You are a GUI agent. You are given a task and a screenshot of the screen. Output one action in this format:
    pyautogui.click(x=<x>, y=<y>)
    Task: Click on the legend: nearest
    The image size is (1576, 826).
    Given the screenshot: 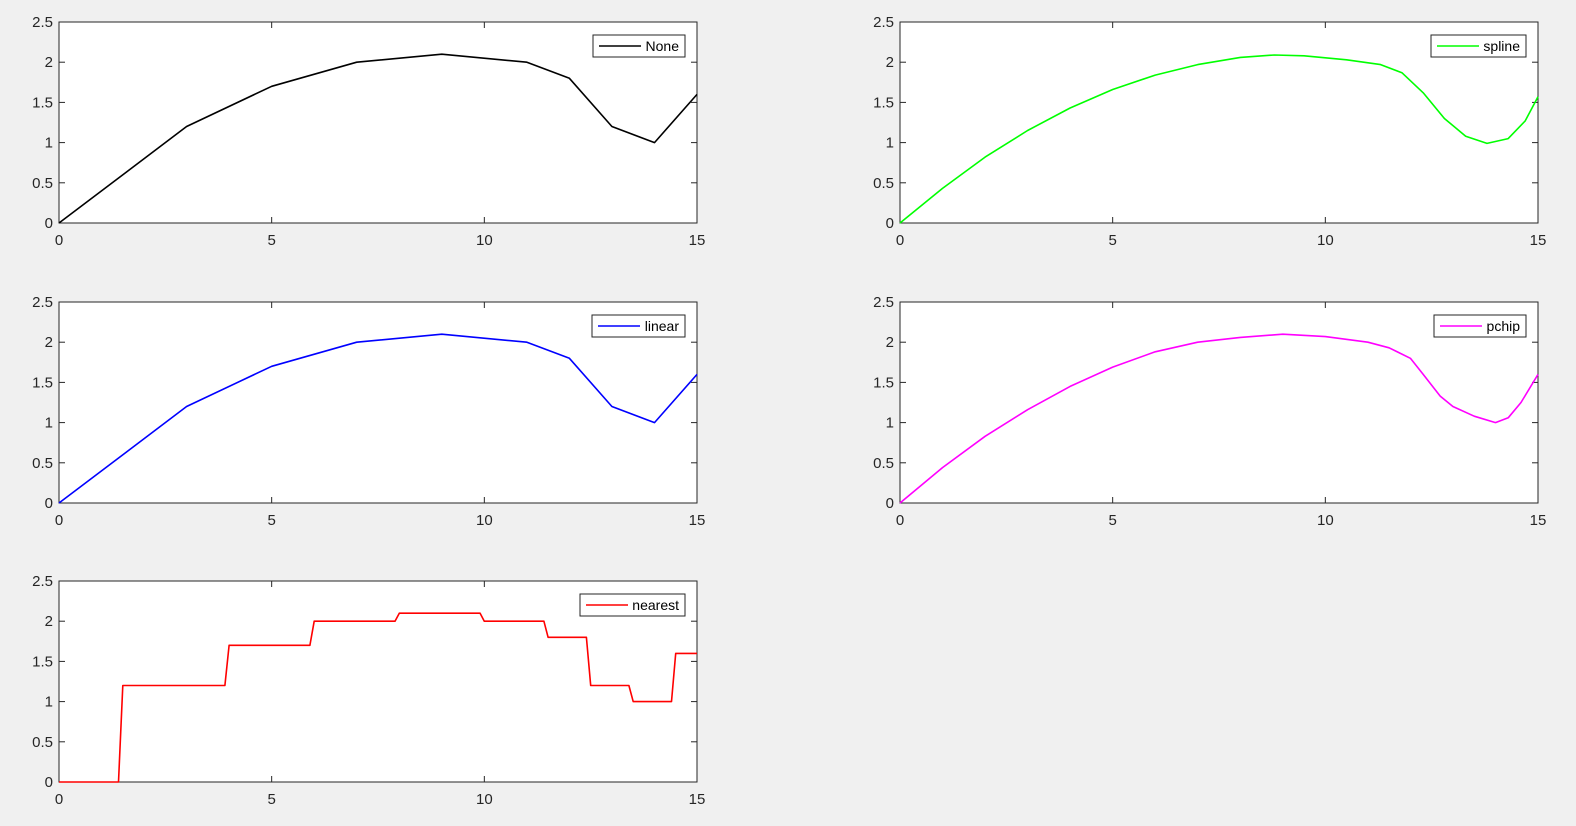 What is the action you would take?
    pyautogui.click(x=632, y=605)
    